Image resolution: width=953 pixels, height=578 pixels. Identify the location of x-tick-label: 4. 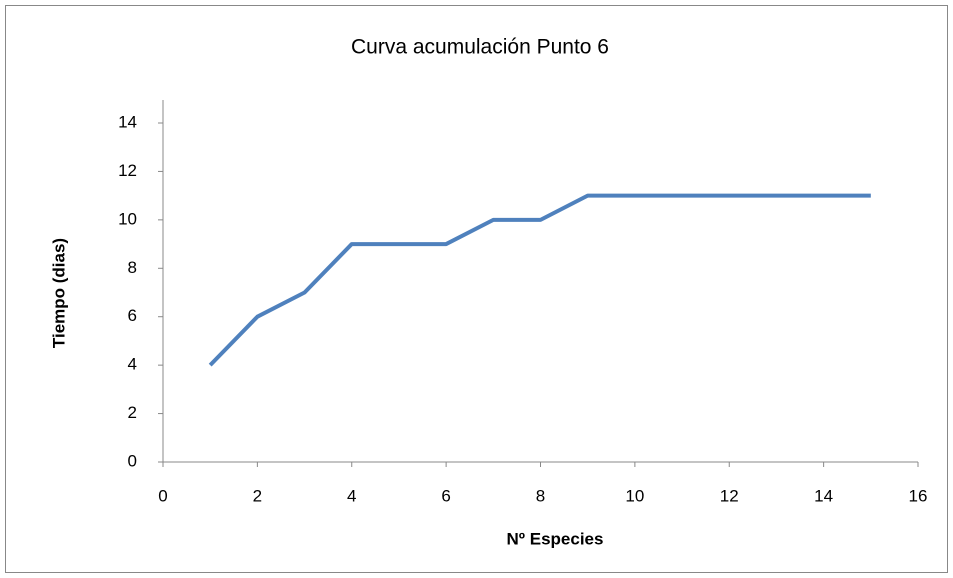
(351, 495).